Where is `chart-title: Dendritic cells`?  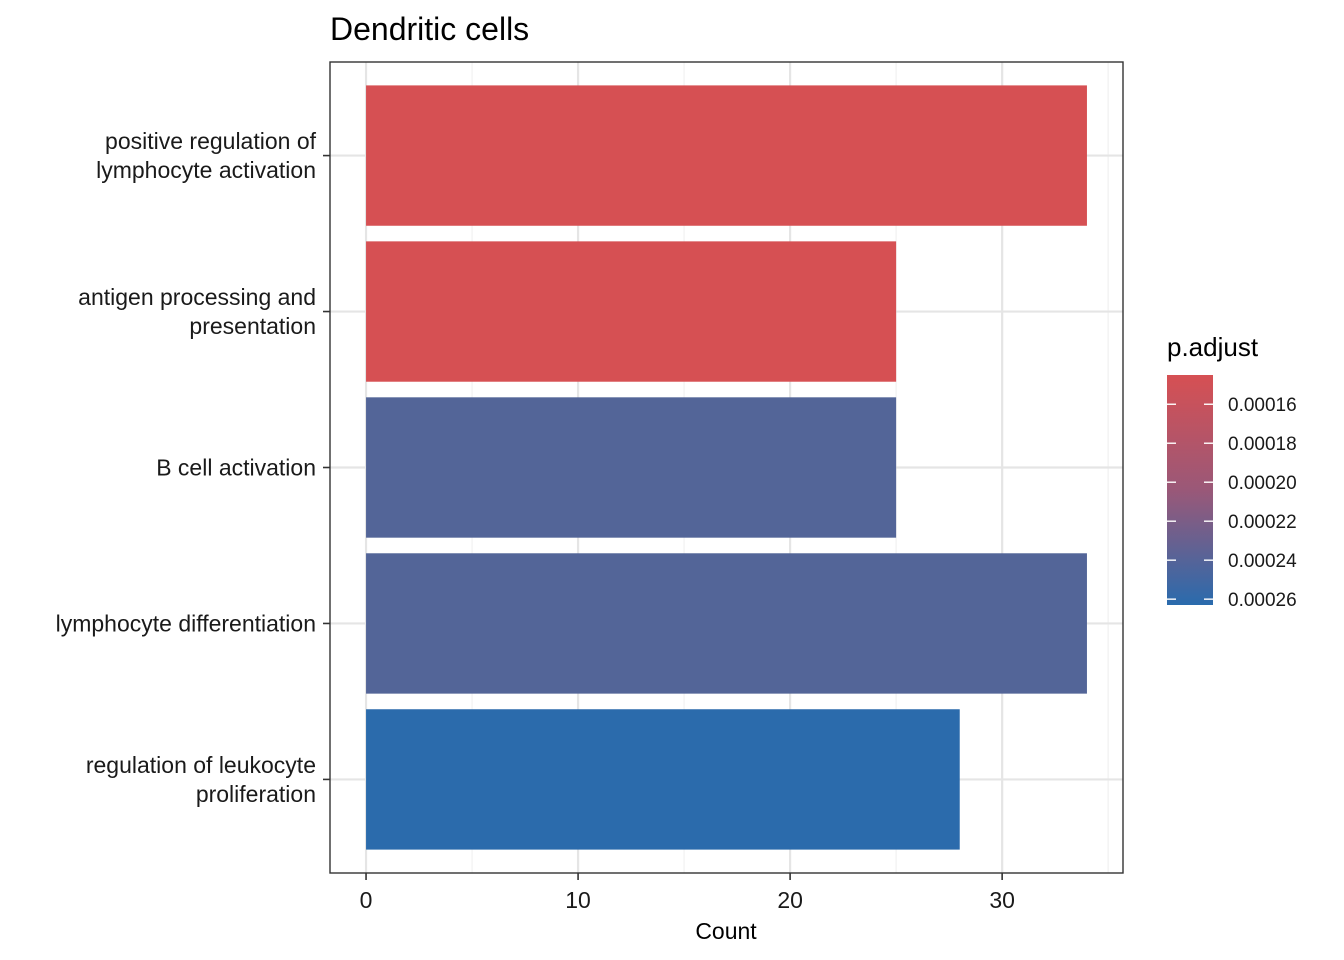
chart-title: Dendritic cells is located at coordinates (429, 29).